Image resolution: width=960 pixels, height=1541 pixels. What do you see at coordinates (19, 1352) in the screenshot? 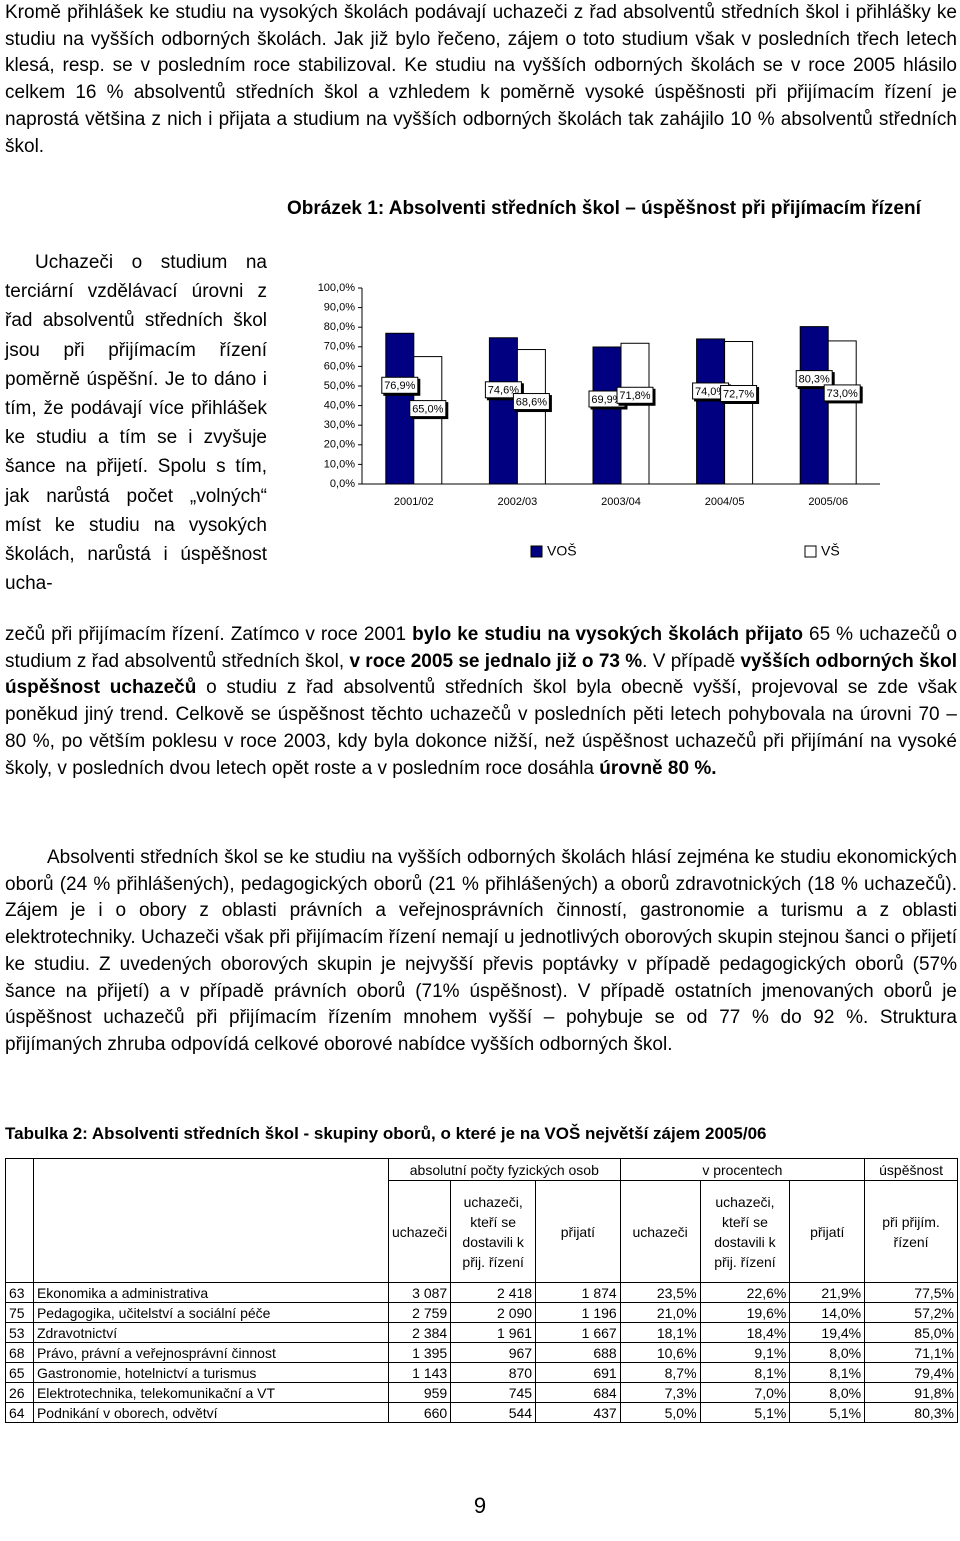
I see `table-cell: 68` at bounding box center [19, 1352].